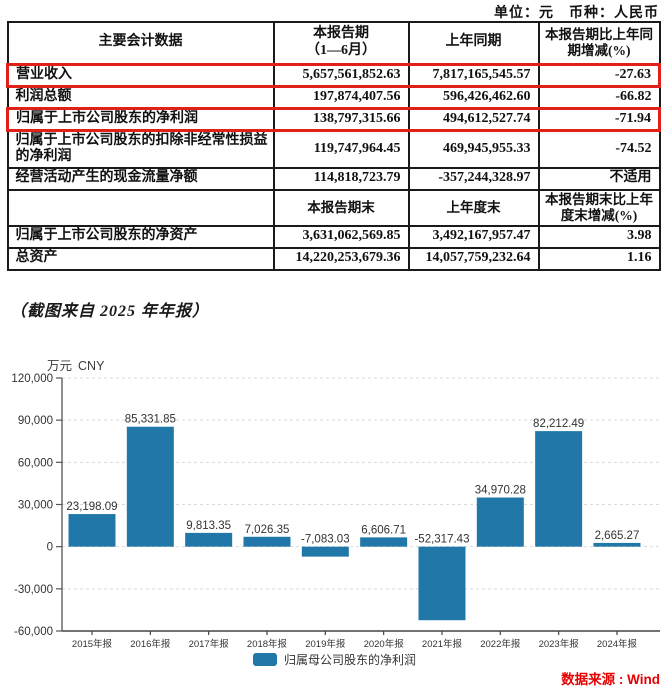 This screenshot has height=690, width=669. Describe the element at coordinates (599, 178) in the screenshot. I see `row-change-value: 不适用` at that location.